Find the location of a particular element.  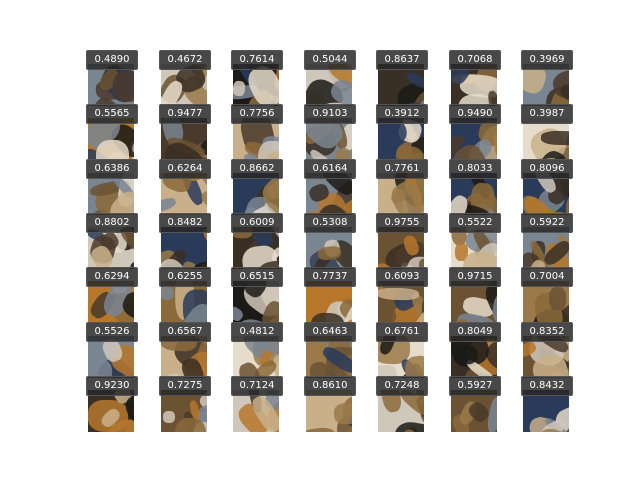

score-label: 0.6515 is located at coordinates (257, 277).